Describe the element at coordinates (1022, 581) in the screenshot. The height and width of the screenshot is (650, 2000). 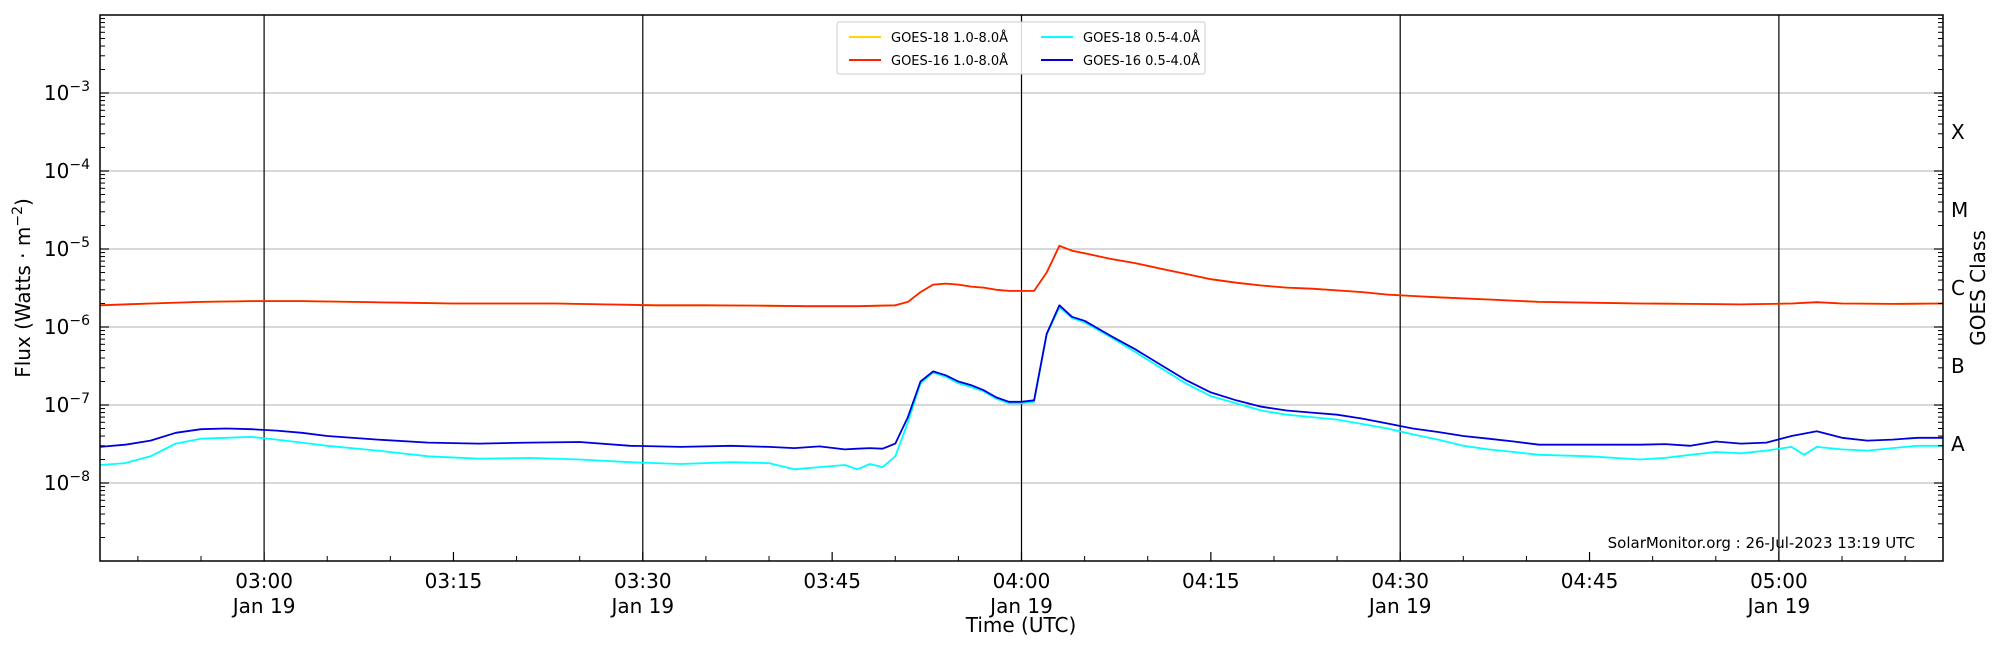
I see `x-tick-label-4: 04:00` at that location.